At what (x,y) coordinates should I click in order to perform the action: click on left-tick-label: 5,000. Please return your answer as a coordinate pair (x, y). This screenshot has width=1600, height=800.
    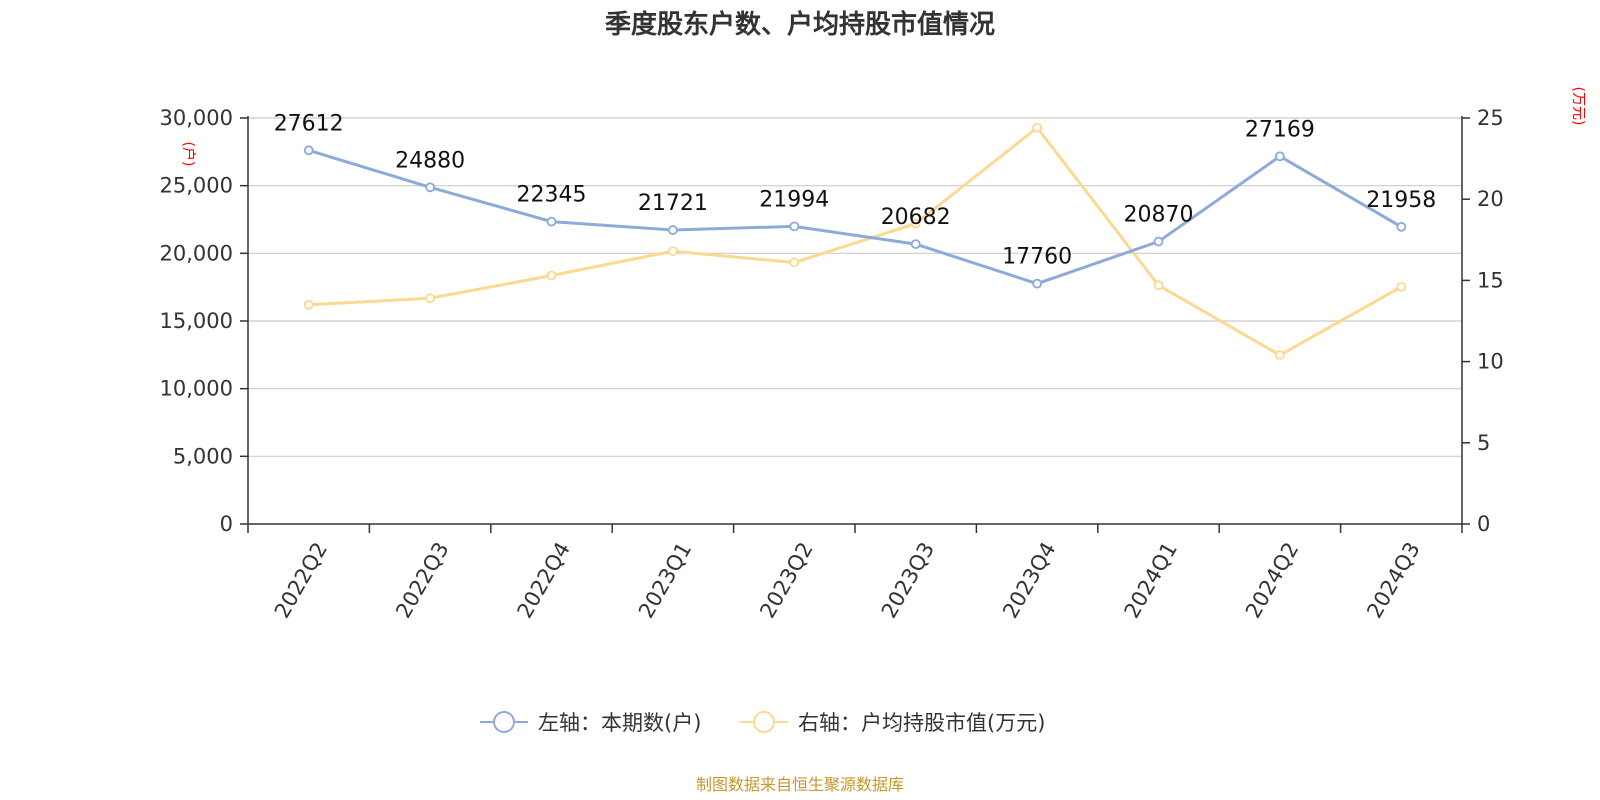
    Looking at the image, I should click on (203, 456).